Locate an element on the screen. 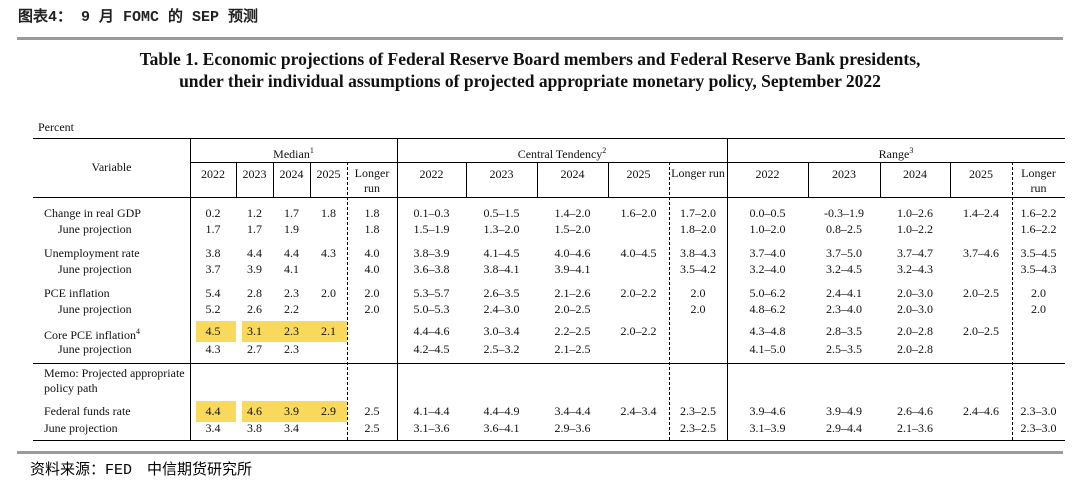 The width and height of the screenshot is (1080, 480). value-cell: 2.3–3.0 is located at coordinates (1038, 411).